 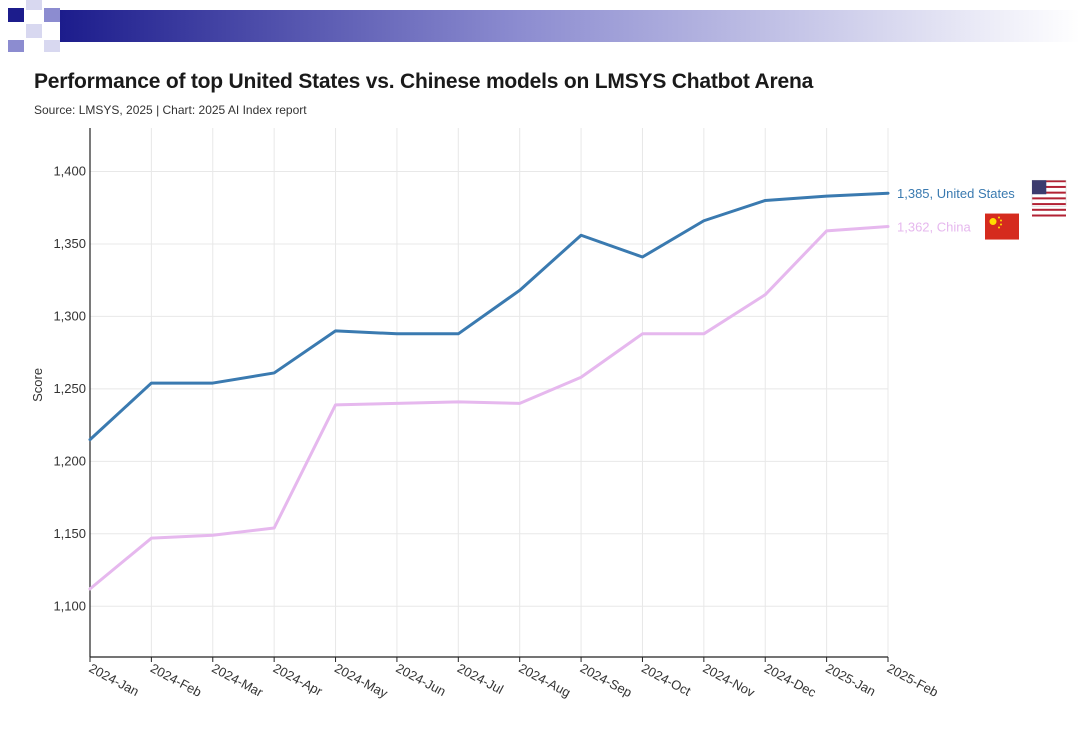 I want to click on header-gradient-band, so click(x=570, y=26).